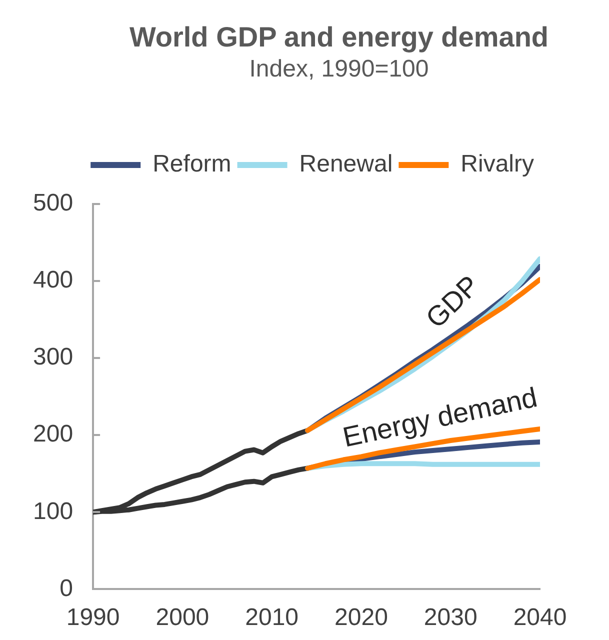 The height and width of the screenshot is (640, 609). I want to click on y-tick-label: 300, so click(53, 357).